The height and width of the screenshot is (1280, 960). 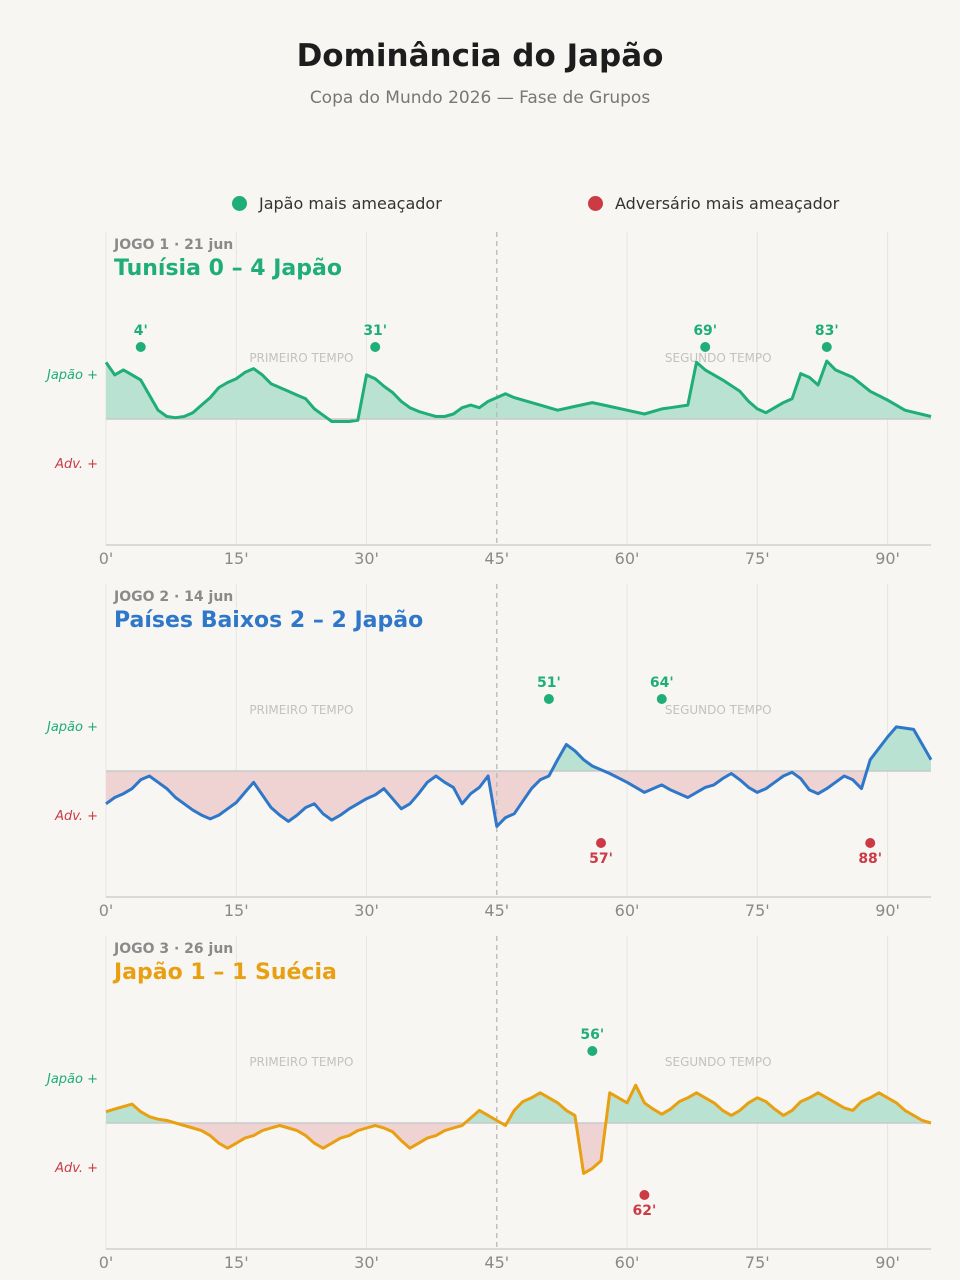 I want to click on opponent-event-label: 57', so click(x=601, y=859).